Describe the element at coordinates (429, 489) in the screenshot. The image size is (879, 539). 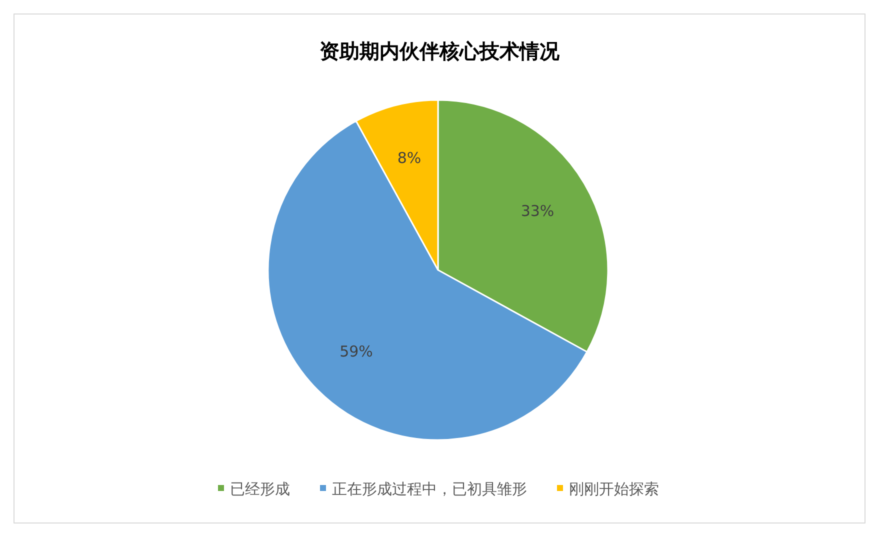
I see `legend-label: 正在形成过程中，已初具雏形` at that location.